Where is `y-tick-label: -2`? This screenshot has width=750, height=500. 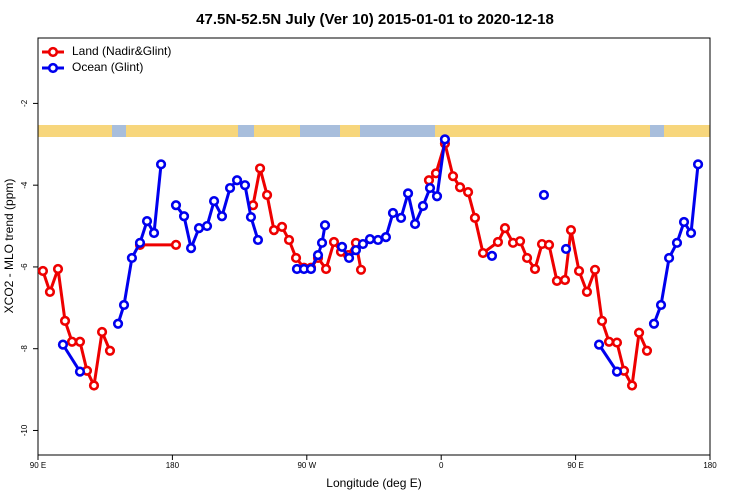 y-tick-label: -2 is located at coordinates (24, 103).